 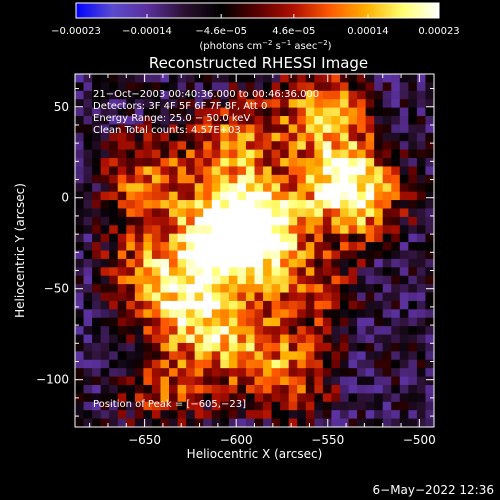 What do you see at coordinates (52, 380) in the screenshot?
I see `y-tick-label: −100` at bounding box center [52, 380].